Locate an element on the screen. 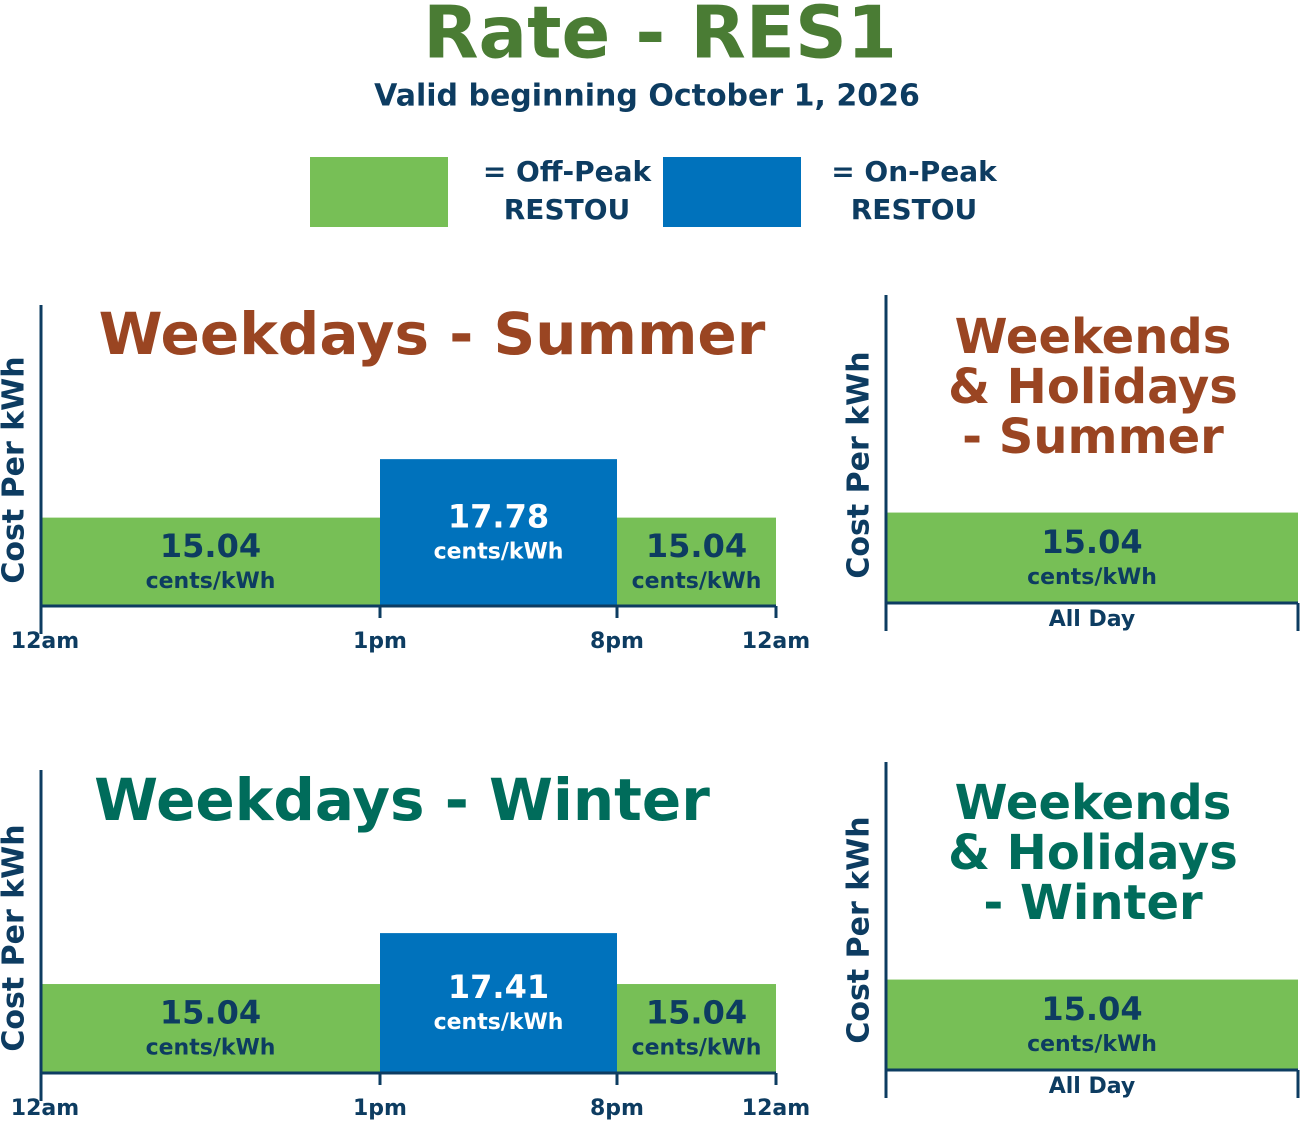  panel-title: - Winter is located at coordinates (1093, 903).